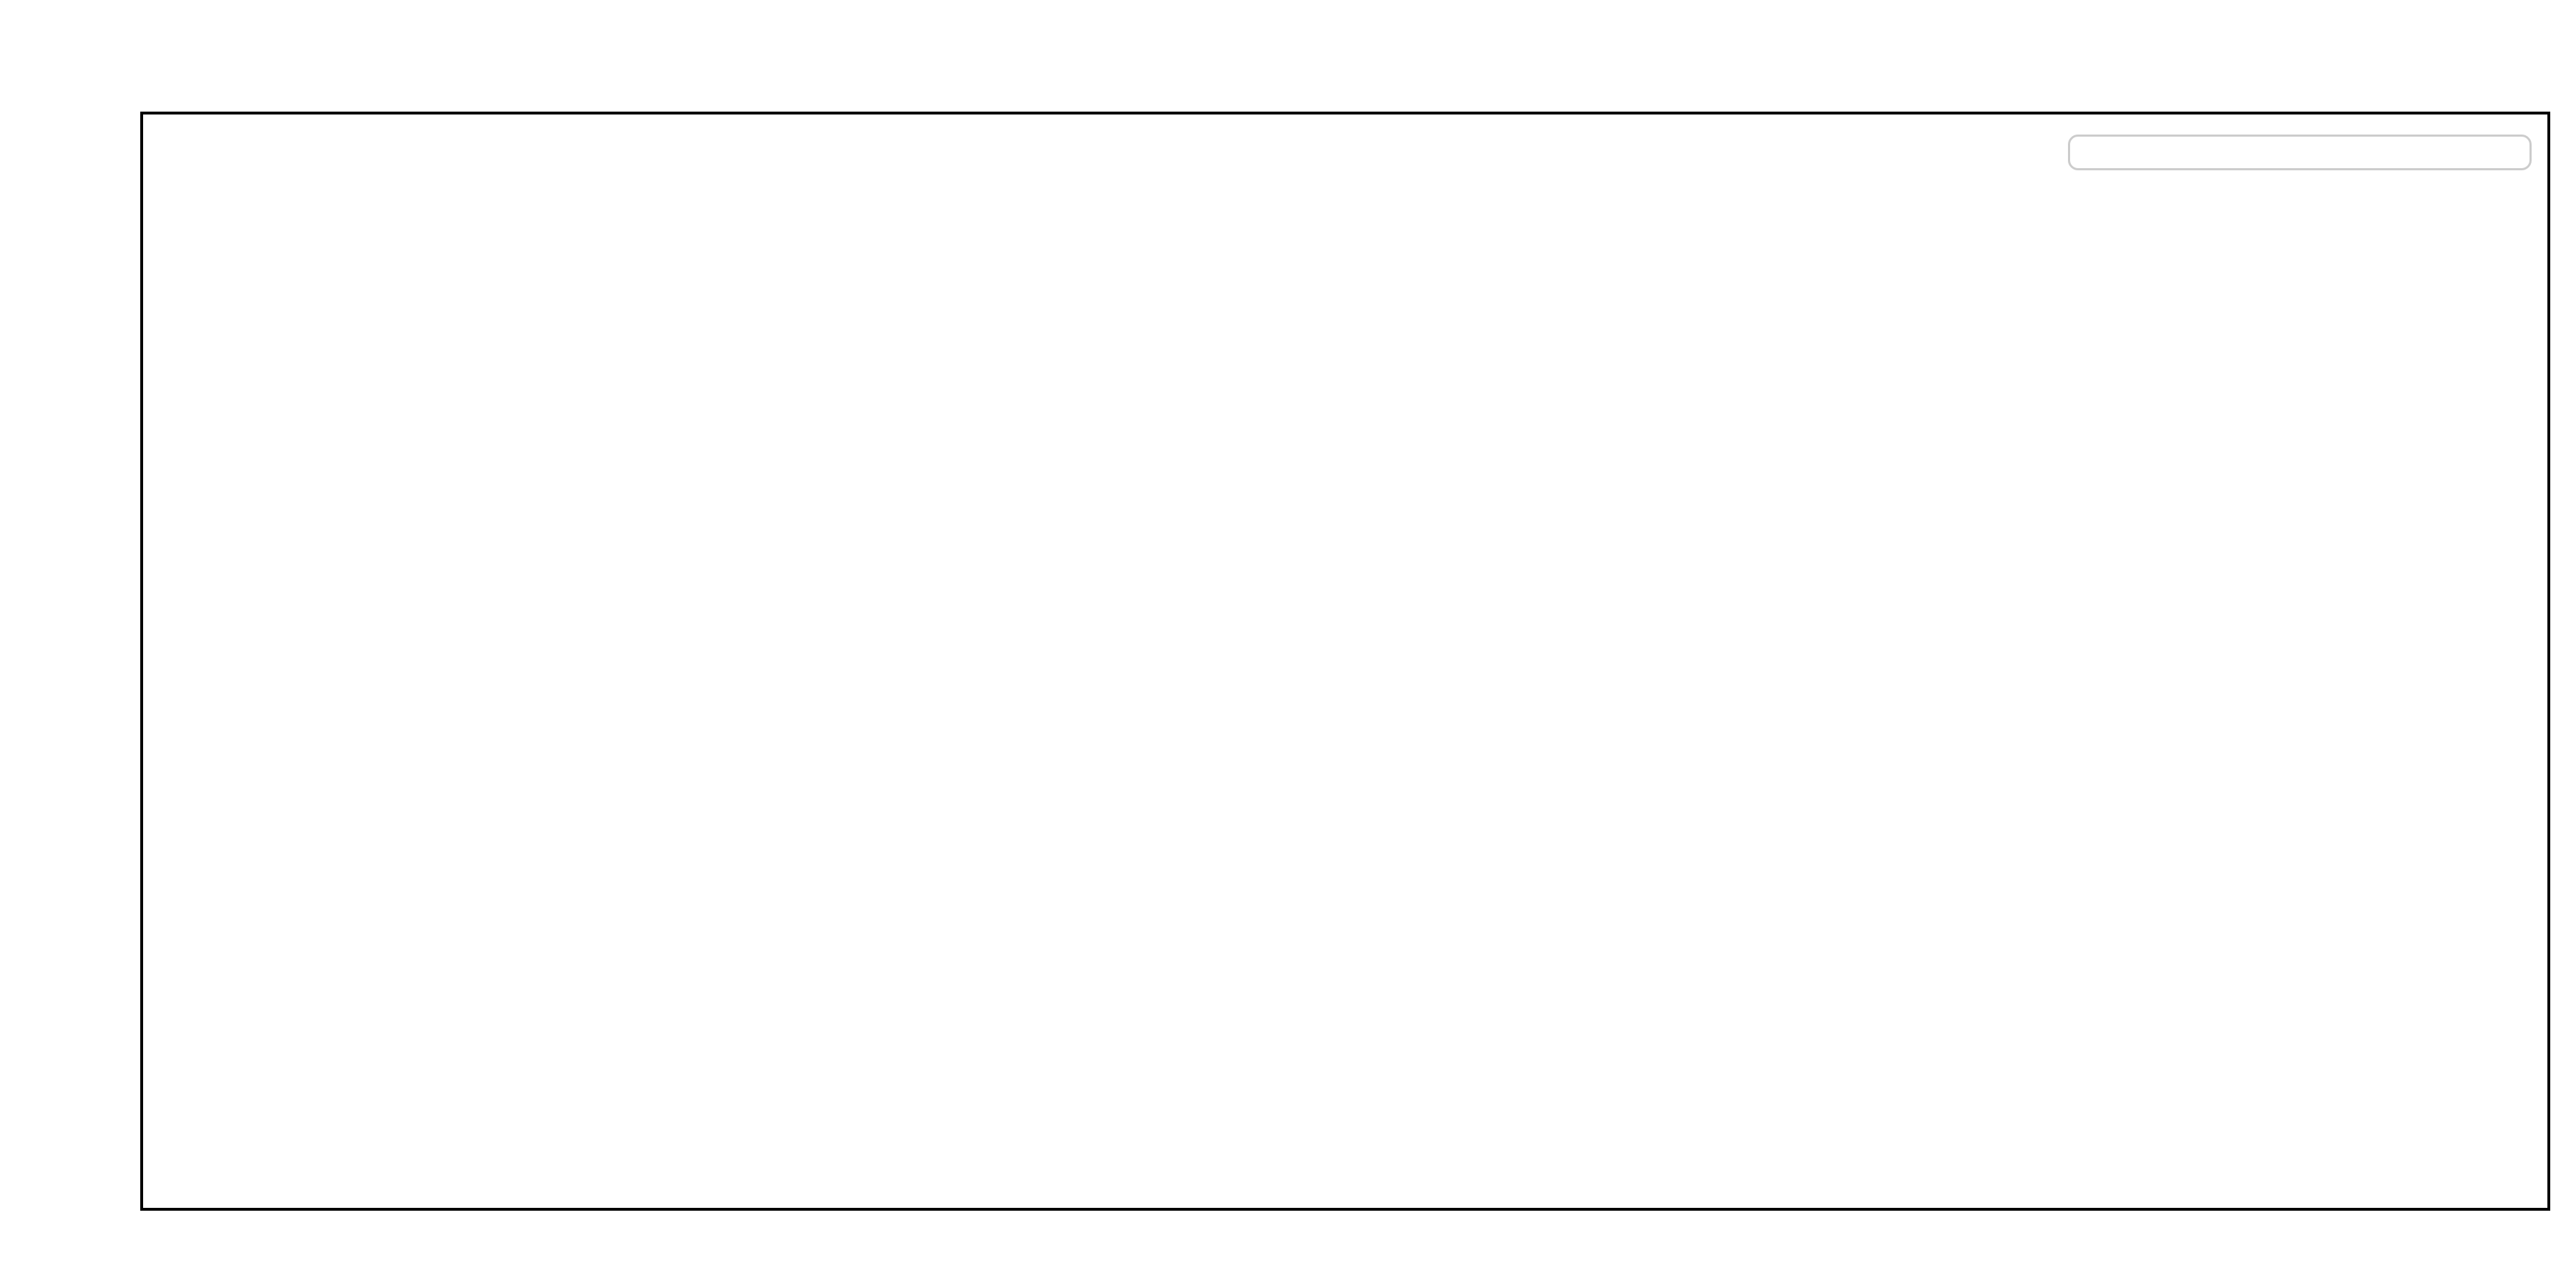 Image resolution: width=2576 pixels, height=1288 pixels. I want to click on legend, so click(2300, 152).